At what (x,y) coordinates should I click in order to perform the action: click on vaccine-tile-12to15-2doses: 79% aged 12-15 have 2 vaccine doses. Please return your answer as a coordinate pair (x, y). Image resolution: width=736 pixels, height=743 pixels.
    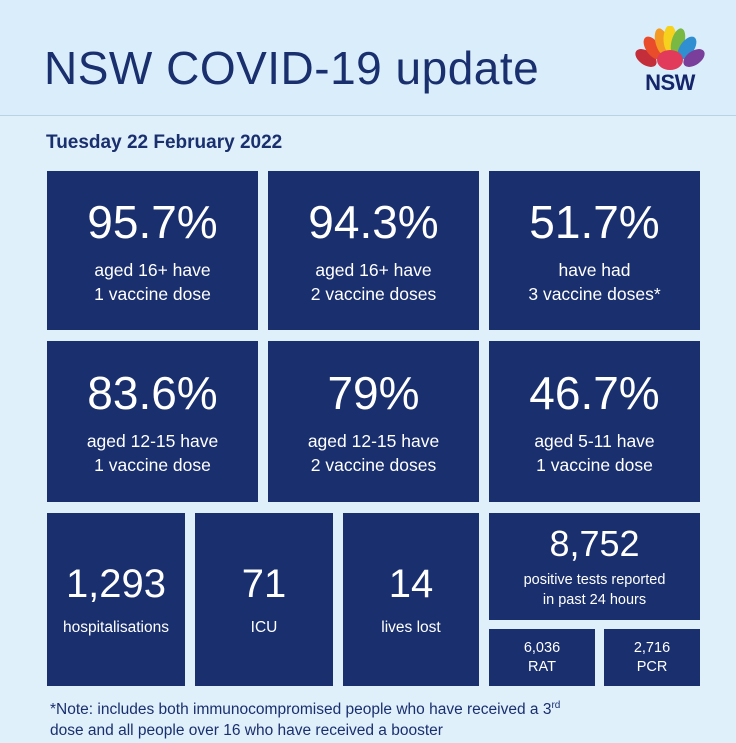
    Looking at the image, I should click on (373, 421).